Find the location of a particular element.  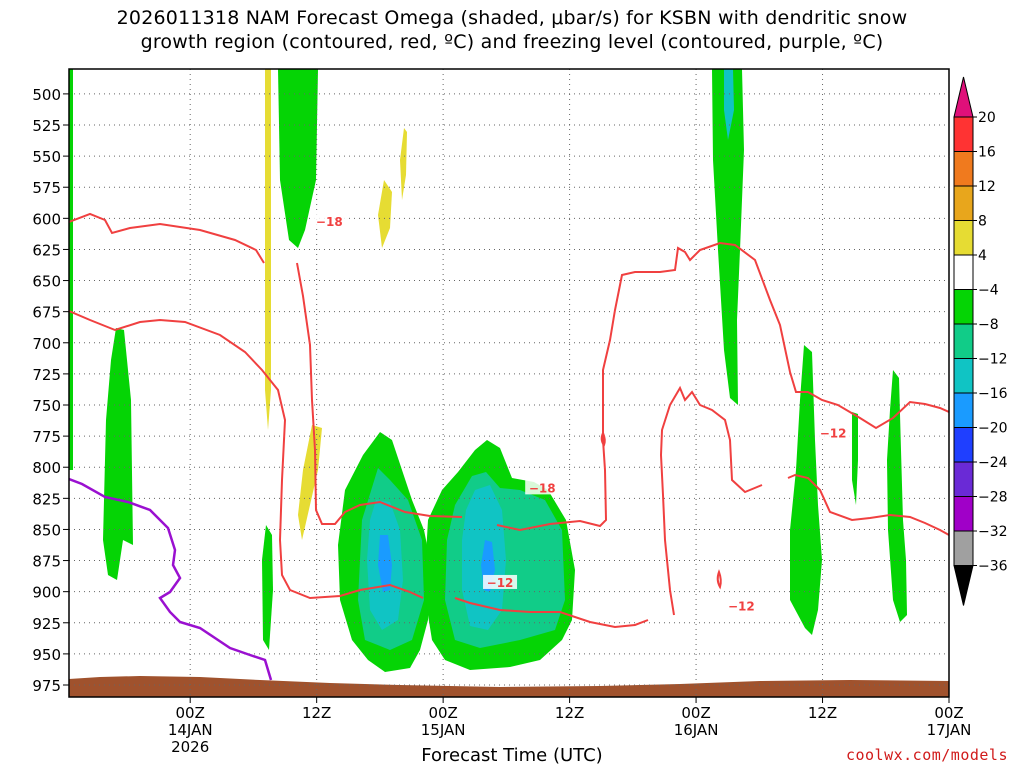

y-tick-label: 525 is located at coordinates (46, 126).